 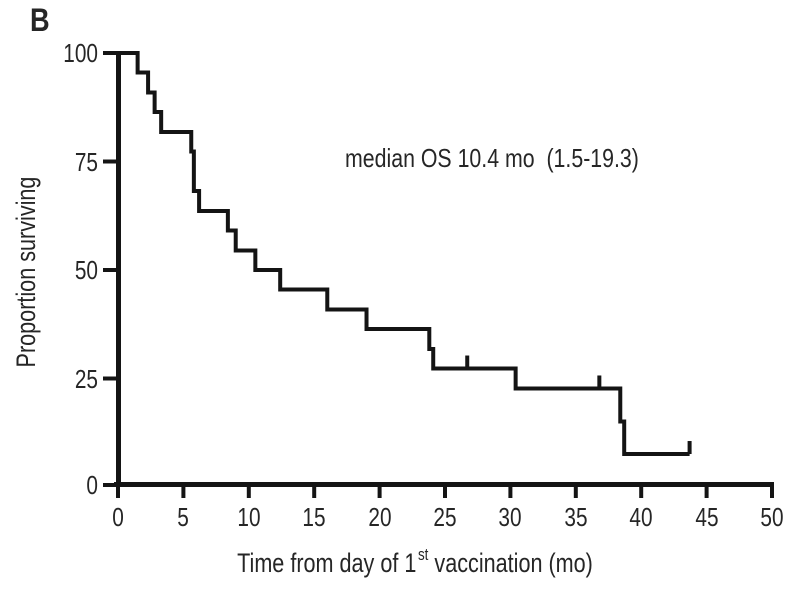 I want to click on x-axis-title-prefix: Time from day of 1, so click(x=327, y=563).